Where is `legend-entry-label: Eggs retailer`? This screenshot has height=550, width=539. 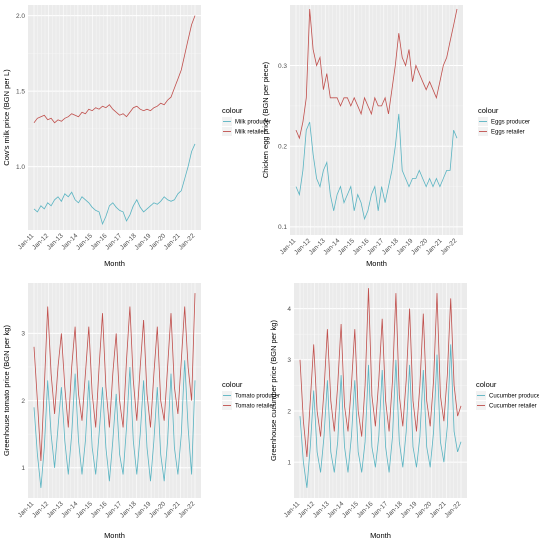 legend-entry-label: Eggs retailer is located at coordinates (508, 133).